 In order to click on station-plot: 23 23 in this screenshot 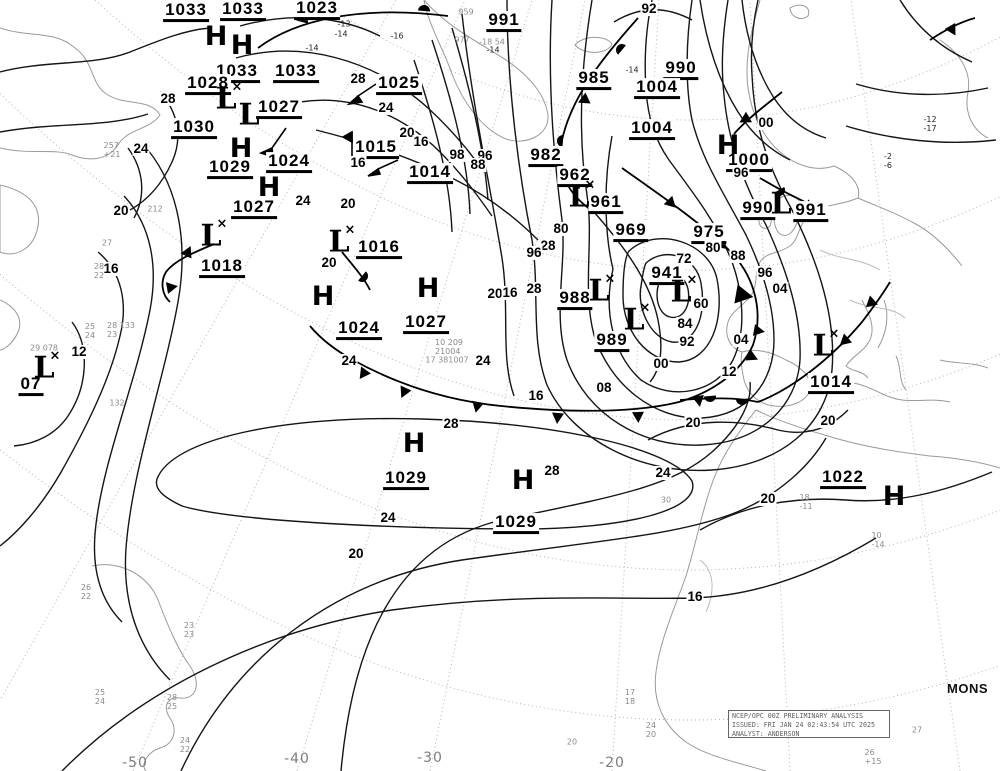, I will do `click(189, 630)`.